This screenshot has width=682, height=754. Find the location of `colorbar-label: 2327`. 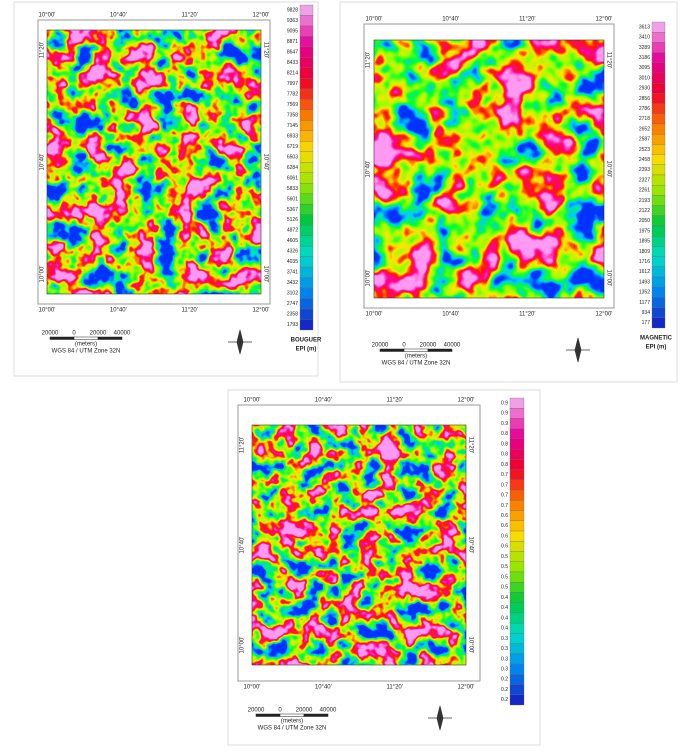

colorbar-label: 2327 is located at coordinates (644, 180).